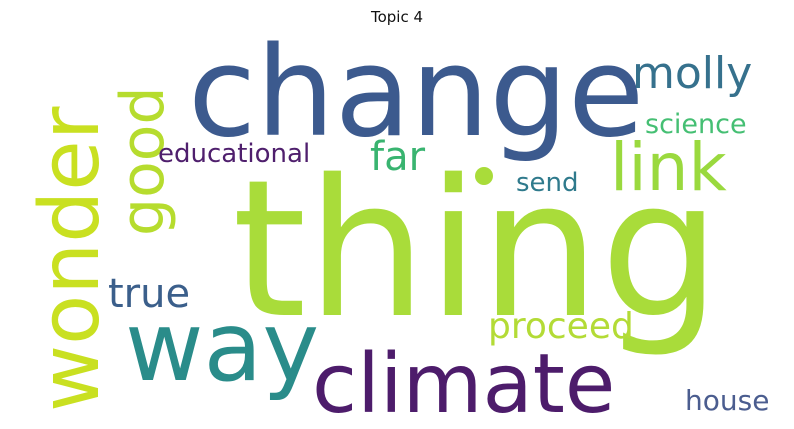  Describe the element at coordinates (484, 176) in the screenshot. I see `decorative-dot` at that location.